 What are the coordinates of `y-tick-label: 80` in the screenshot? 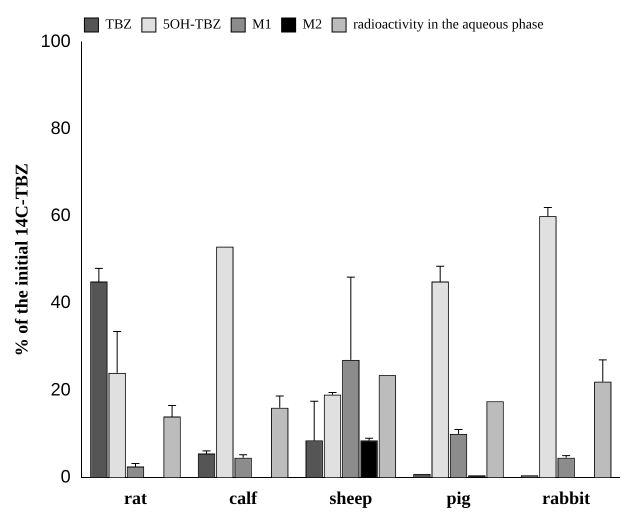 It's located at (60, 128).